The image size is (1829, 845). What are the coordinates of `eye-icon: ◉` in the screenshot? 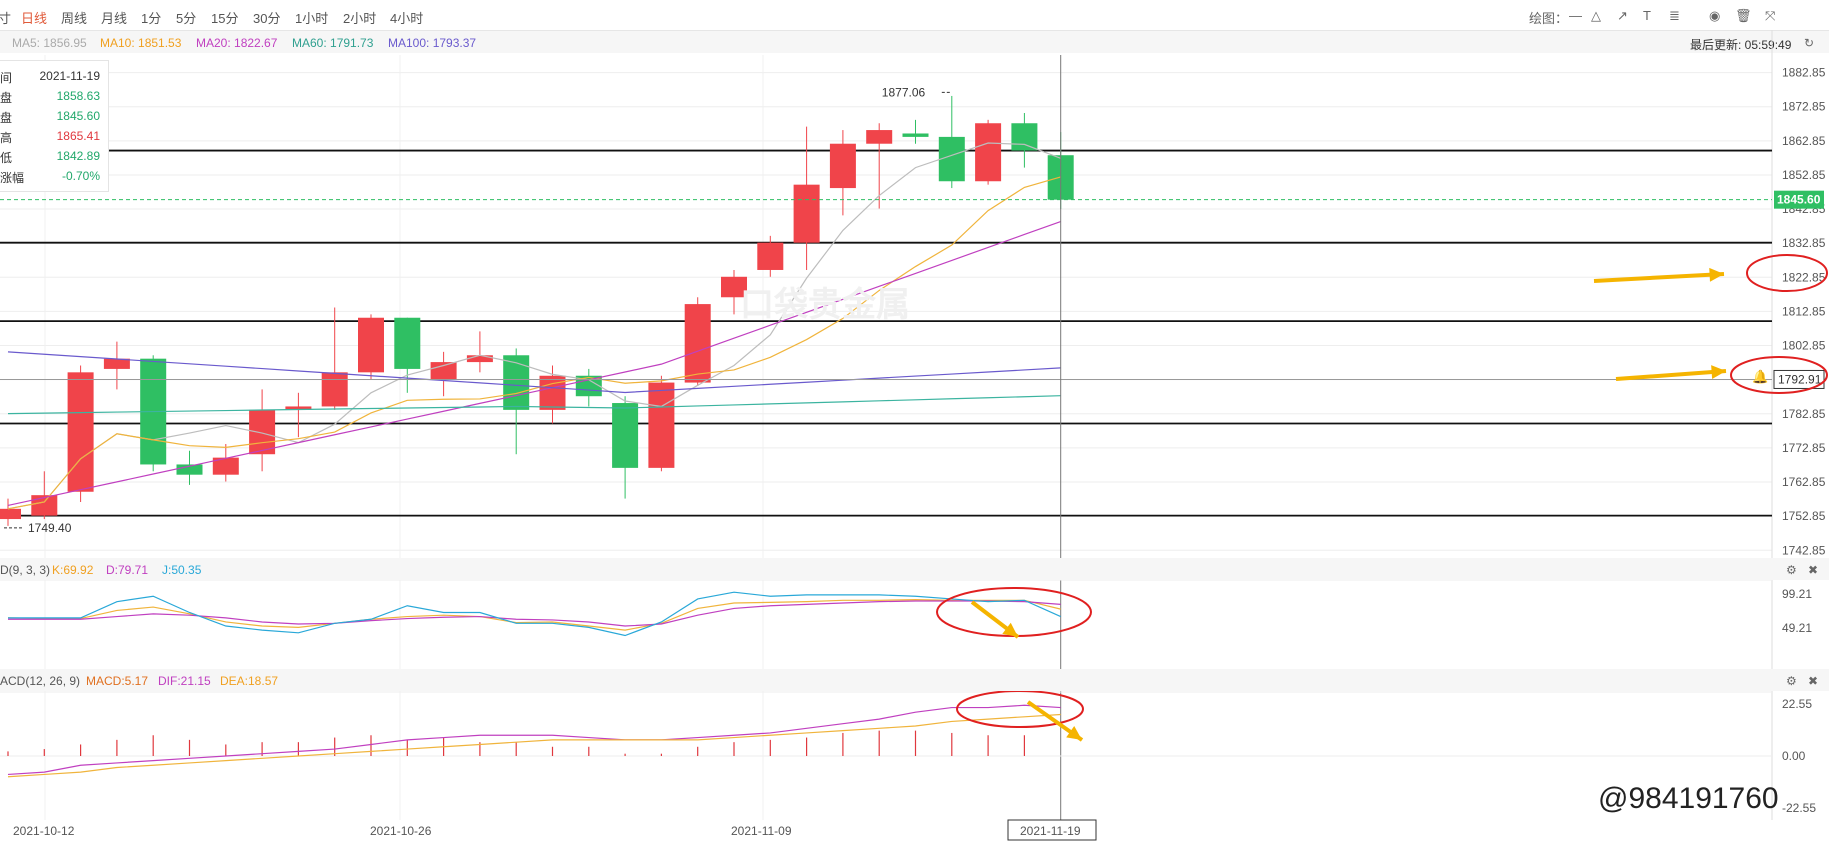 It's located at (1715, 15).